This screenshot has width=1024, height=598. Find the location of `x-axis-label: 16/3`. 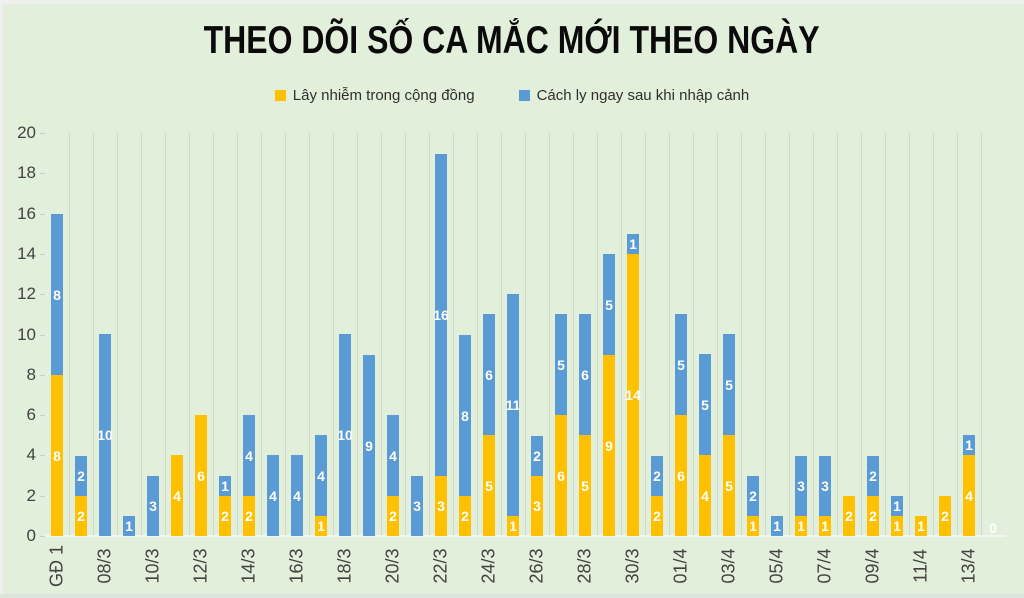

x-axis-label: 16/3 is located at coordinates (296, 566).